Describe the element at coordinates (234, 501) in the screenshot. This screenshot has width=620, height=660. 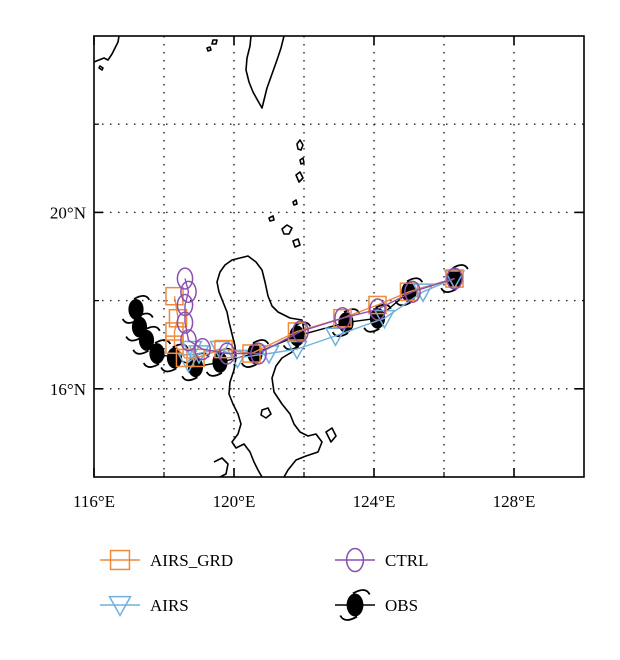
I see `x-tick-label: 120°E` at that location.